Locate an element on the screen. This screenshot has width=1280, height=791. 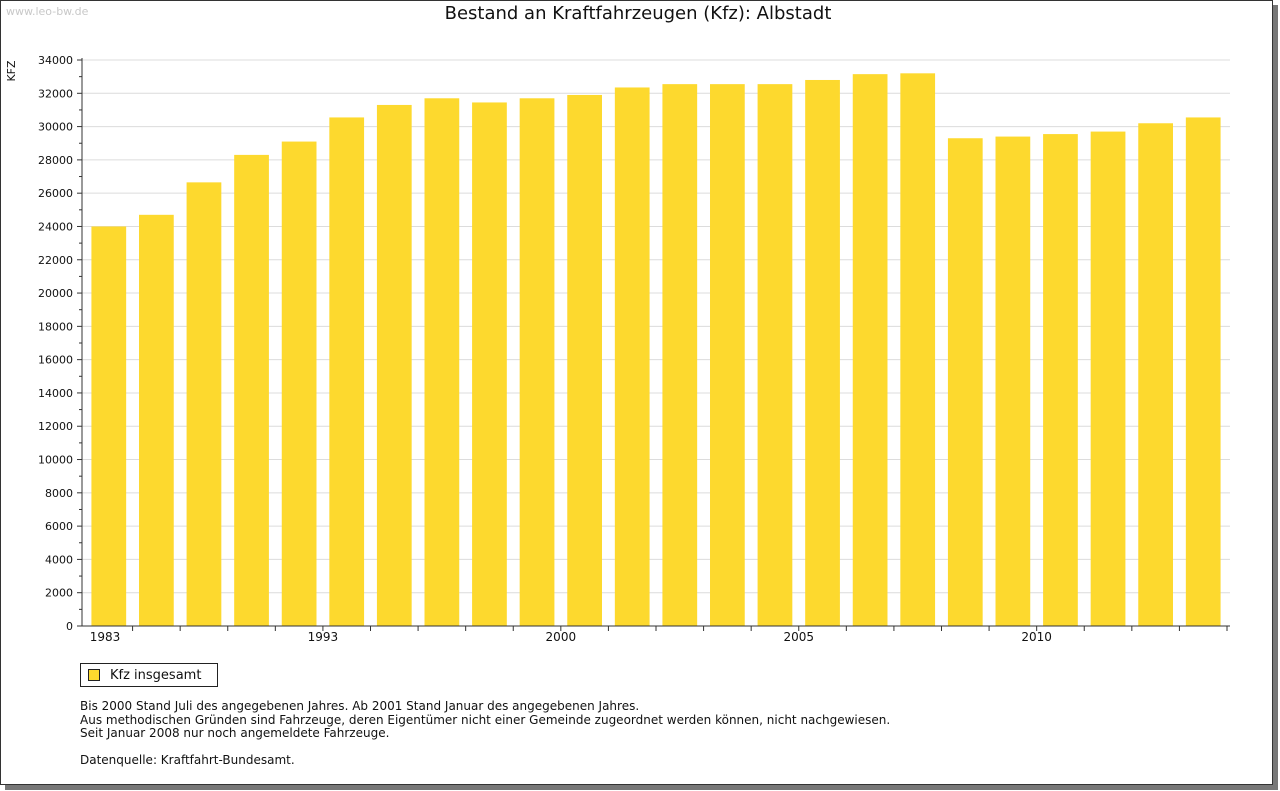
x-tick-label: 2000 is located at coordinates (561, 637).